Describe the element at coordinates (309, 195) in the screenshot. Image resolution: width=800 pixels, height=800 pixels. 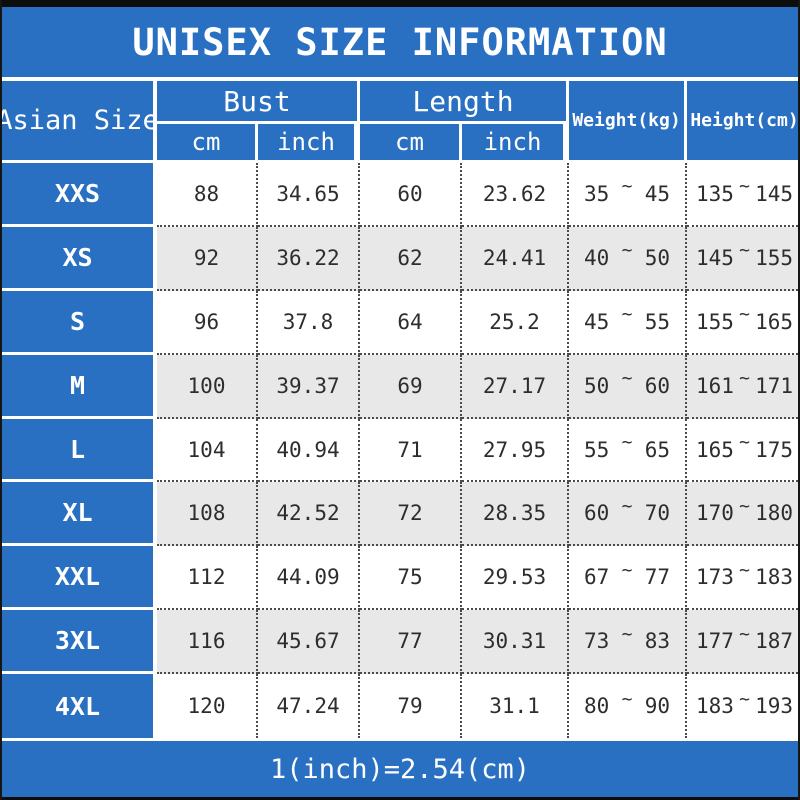
I see `bust-inch-cell: 34.65` at that location.